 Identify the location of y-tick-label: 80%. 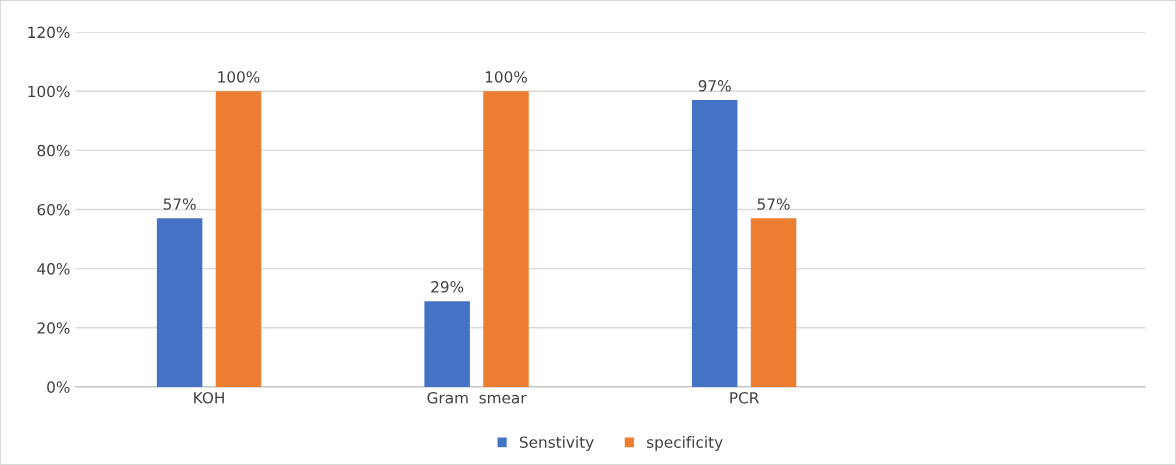
(53, 150).